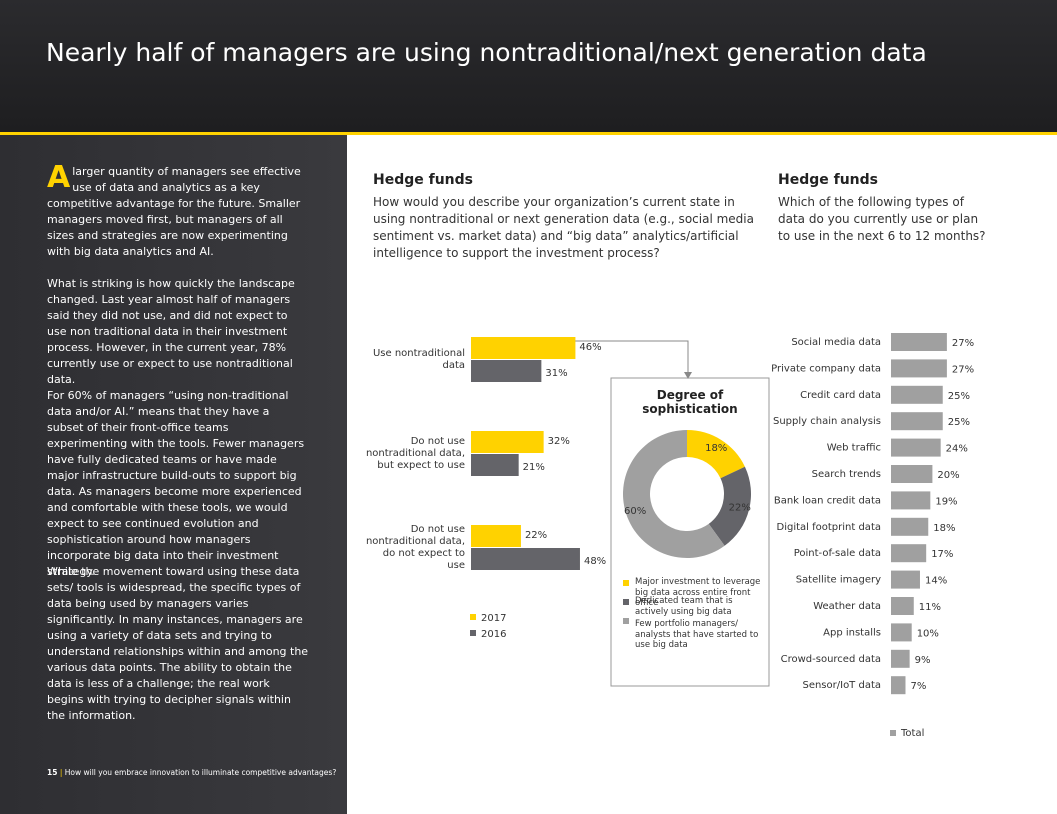  I want to click on category-label: Social media data, so click(836, 342).